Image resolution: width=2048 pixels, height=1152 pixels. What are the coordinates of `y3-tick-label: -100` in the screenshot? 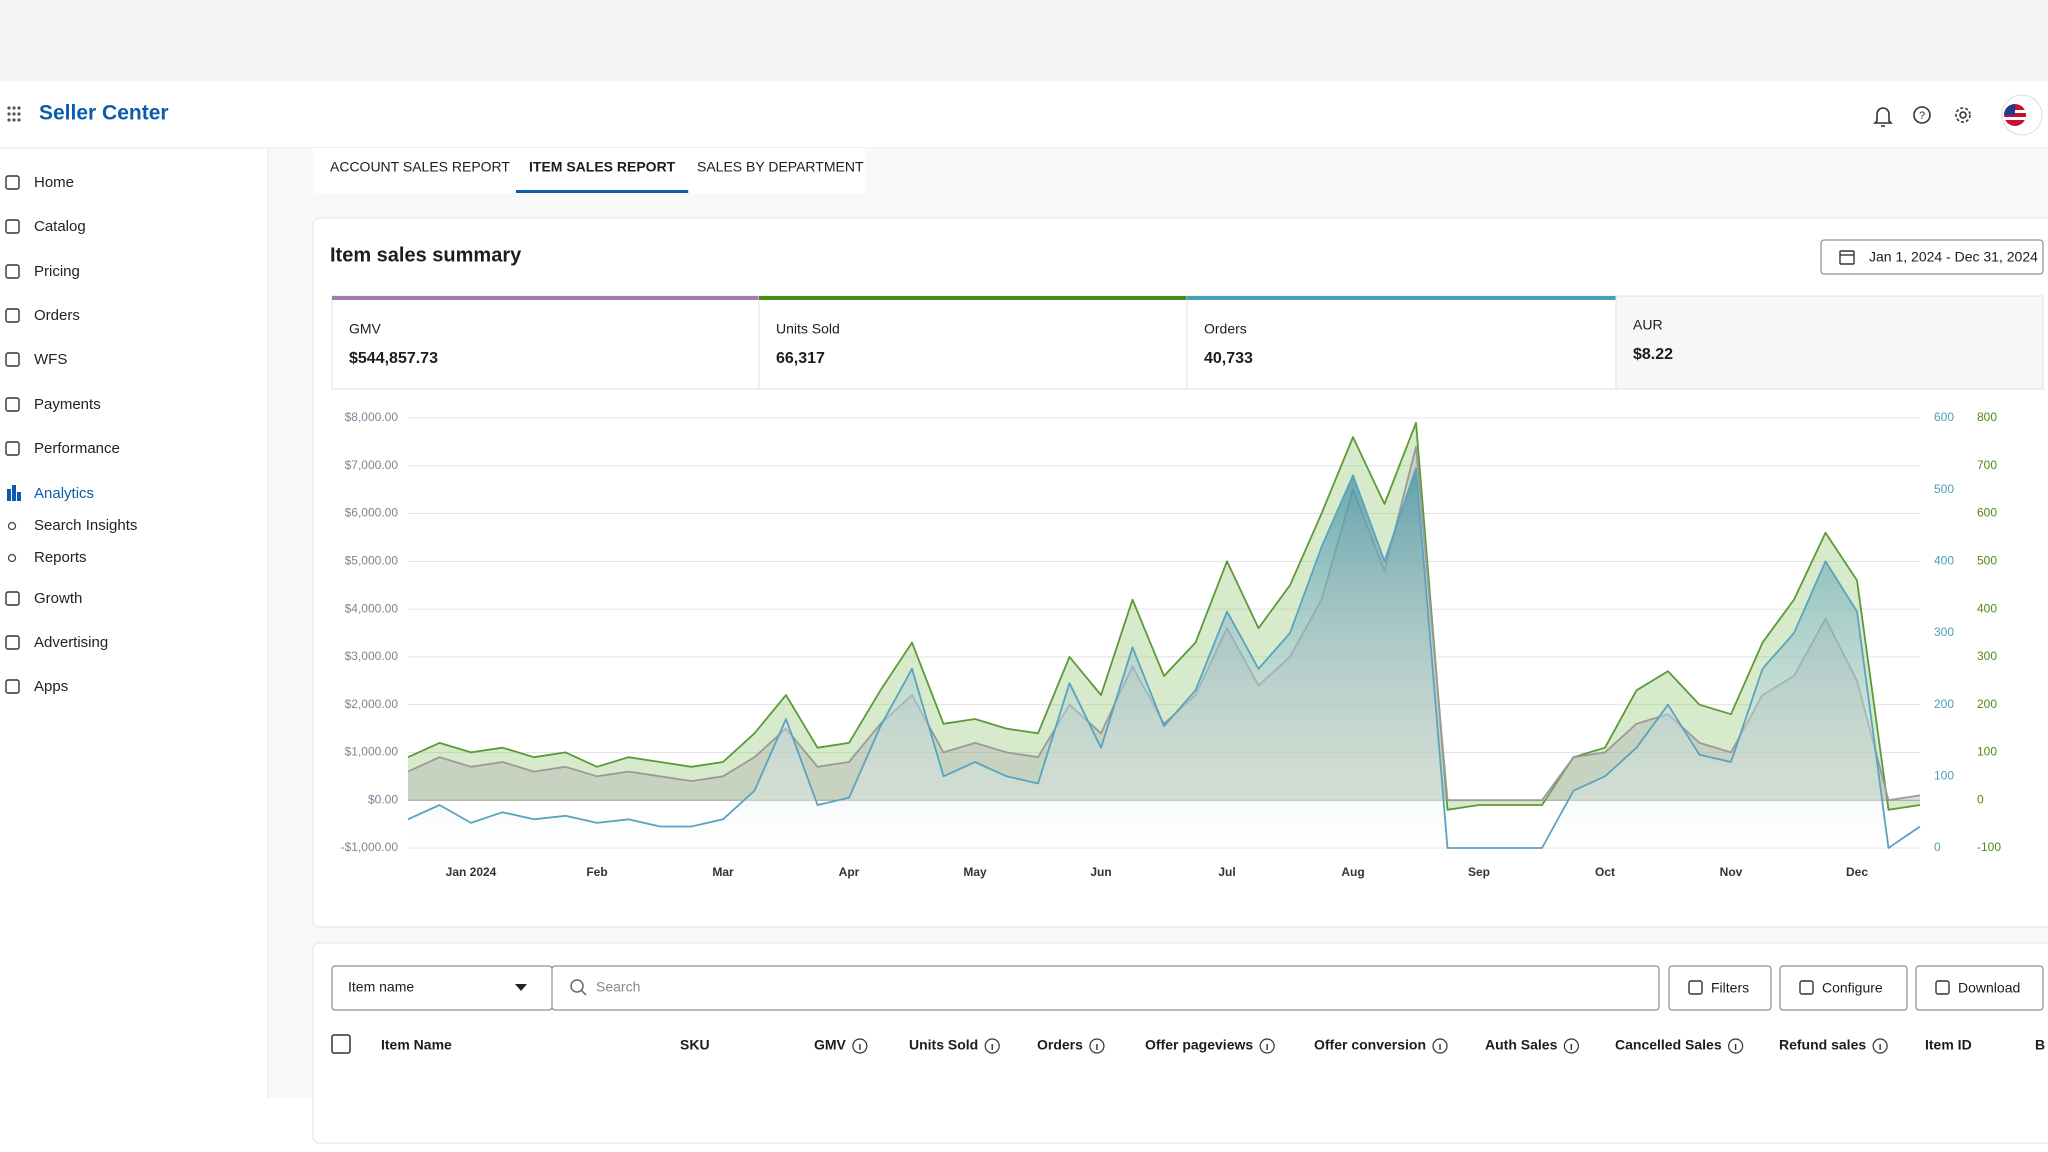 It's located at (1989, 847).